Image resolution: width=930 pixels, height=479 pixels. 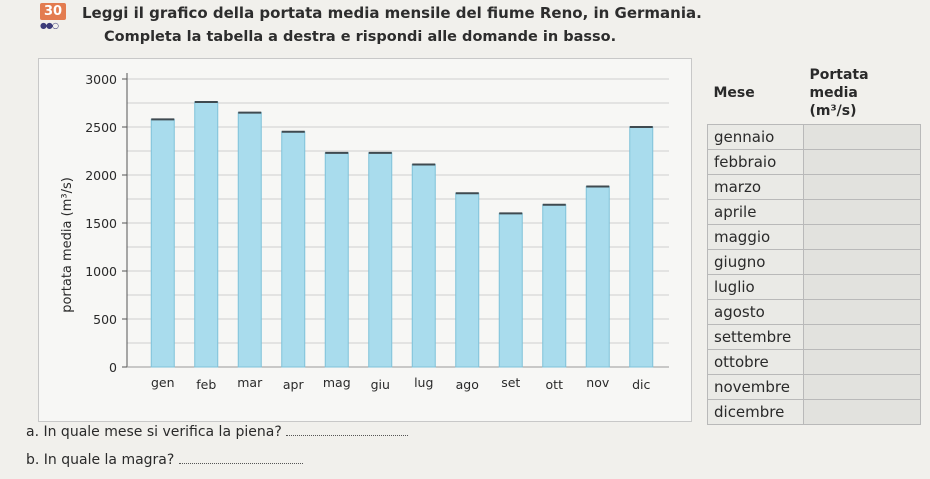 I want to click on y-tick-label: 3000, so click(x=101, y=79).